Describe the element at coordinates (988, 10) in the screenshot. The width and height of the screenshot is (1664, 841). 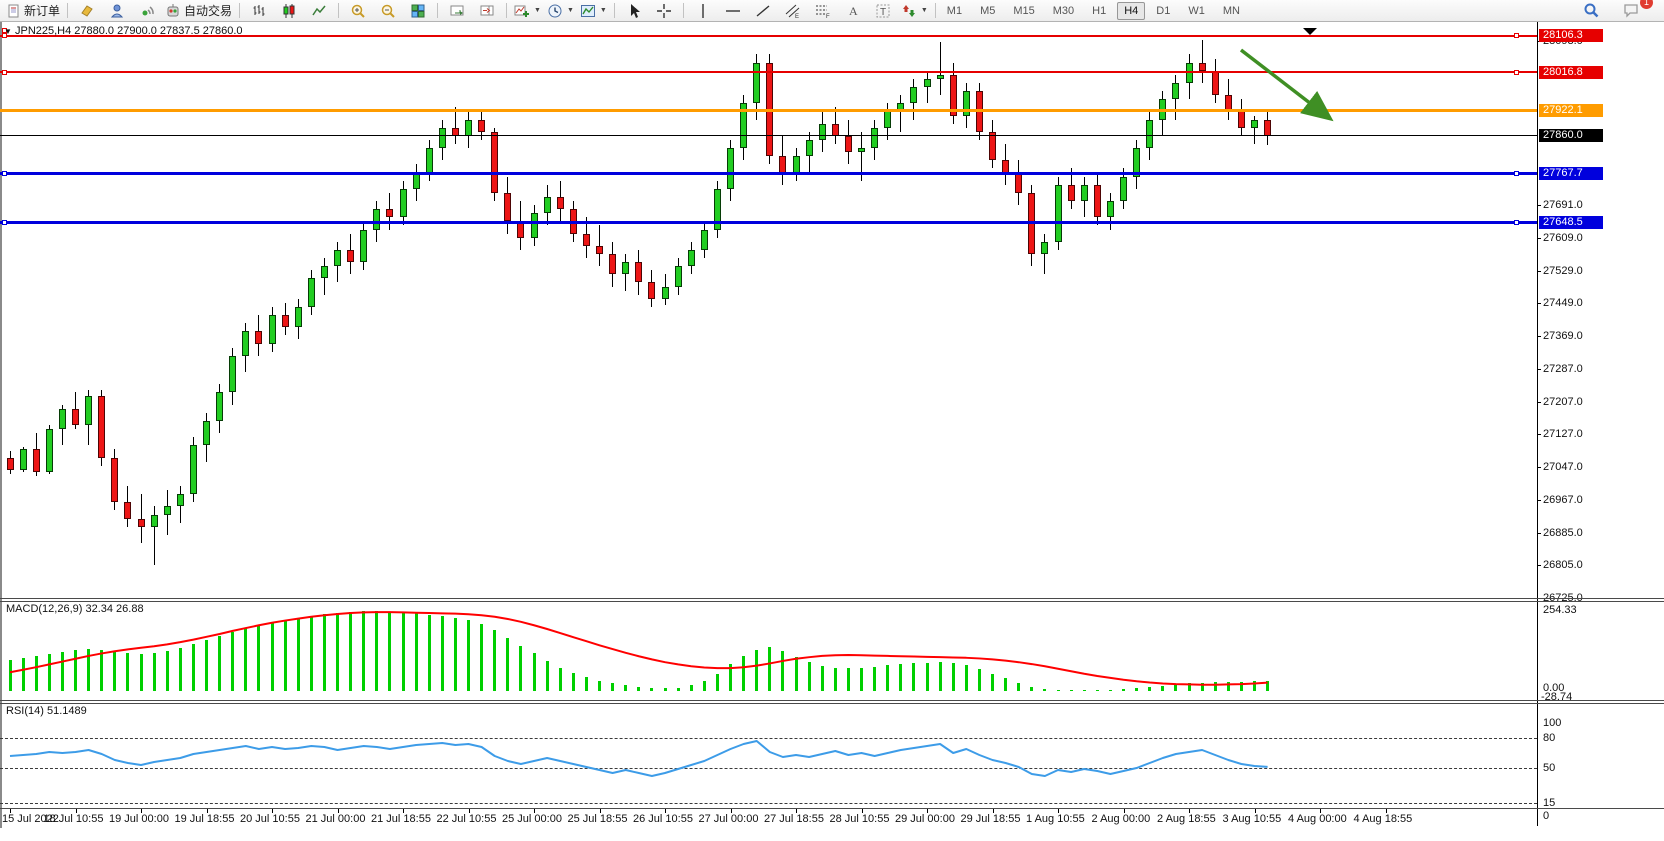
I see `timeframe-m5: M5` at that location.